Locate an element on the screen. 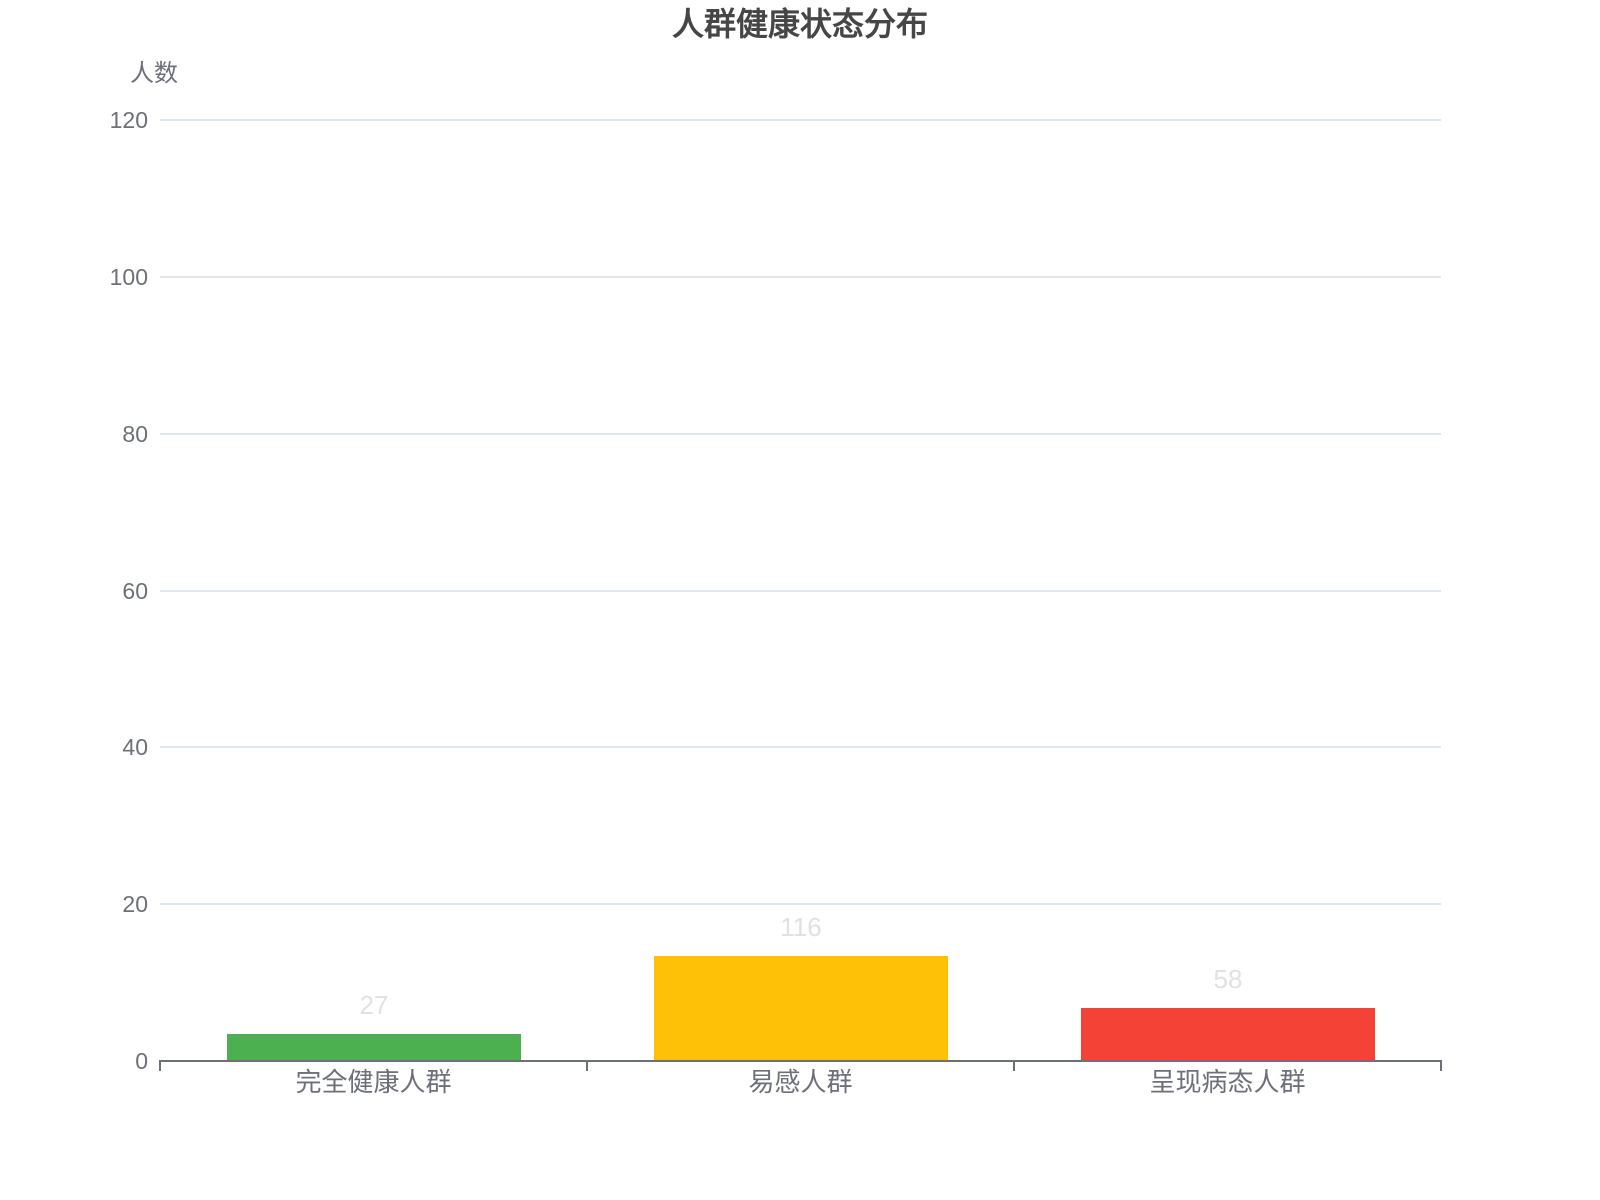  bar-value-label: 58 is located at coordinates (1228, 979).